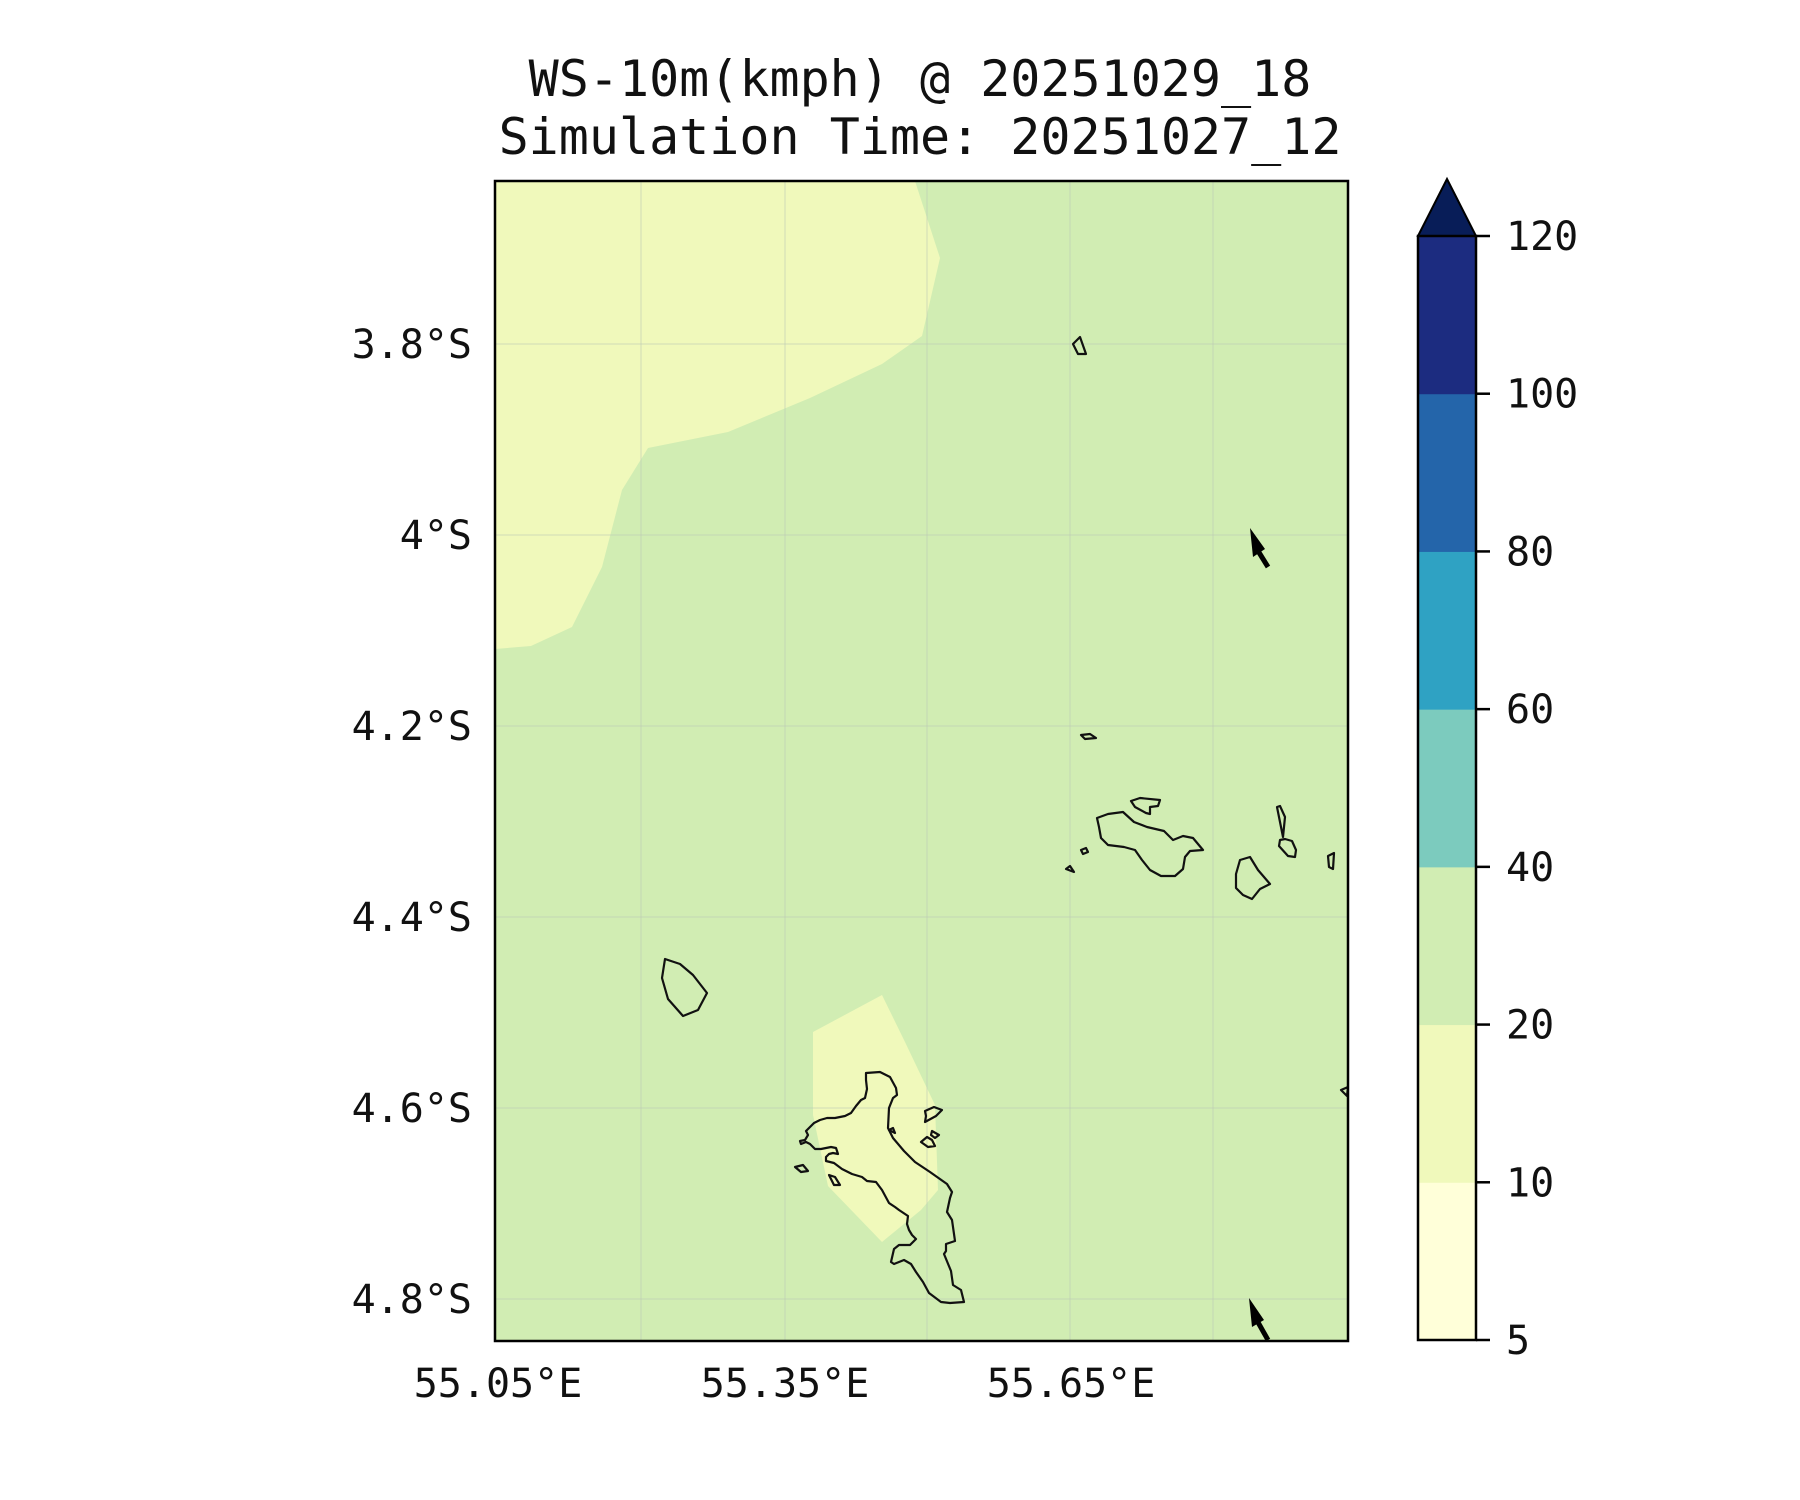  I want to click on latitude-labels: 3.8°S 4°S 4.2°S 4.4°S 4.6°S 4.8°S, so click(412, 822).